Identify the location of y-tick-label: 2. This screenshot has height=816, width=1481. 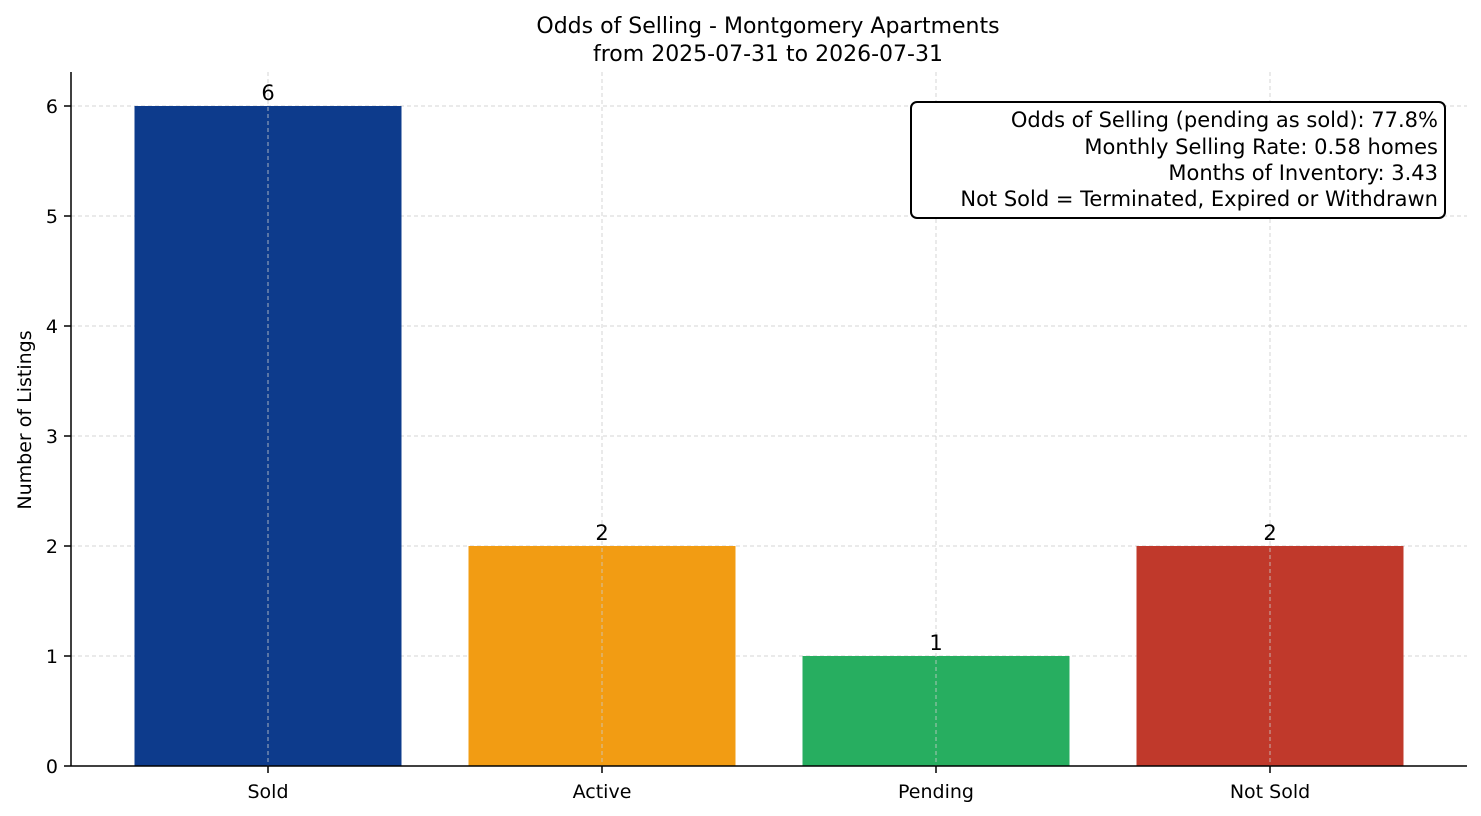
(52, 547).